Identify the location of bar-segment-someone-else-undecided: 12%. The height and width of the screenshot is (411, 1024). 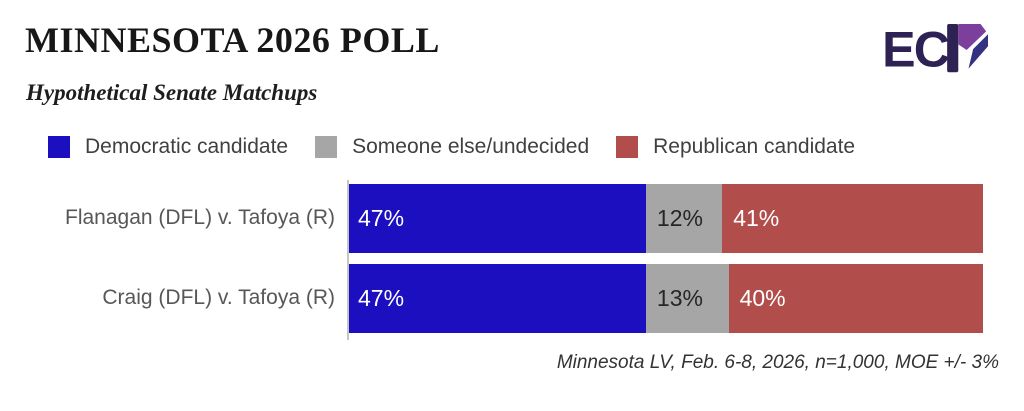
(684, 218).